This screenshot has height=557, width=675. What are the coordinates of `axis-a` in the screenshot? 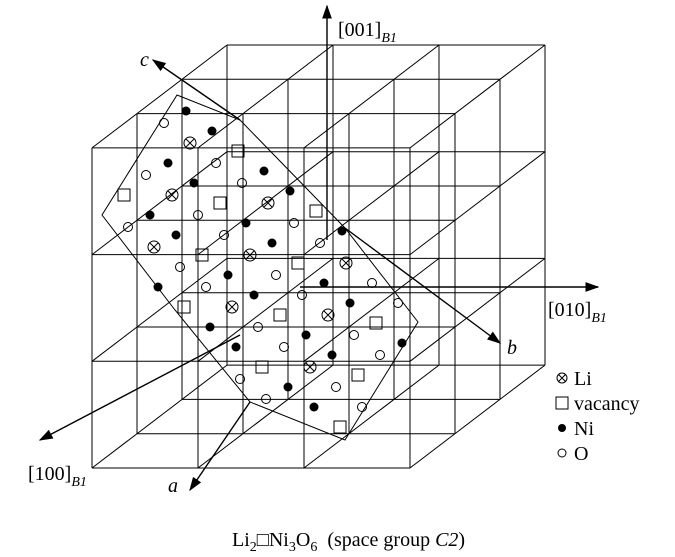 It's located at (220, 446).